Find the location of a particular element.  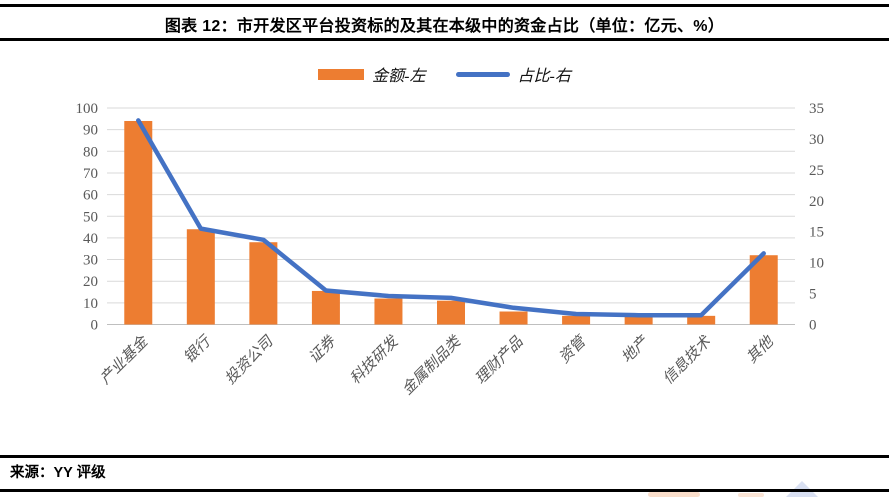

legend-label-amount: 金额-左 is located at coordinates (399, 76).